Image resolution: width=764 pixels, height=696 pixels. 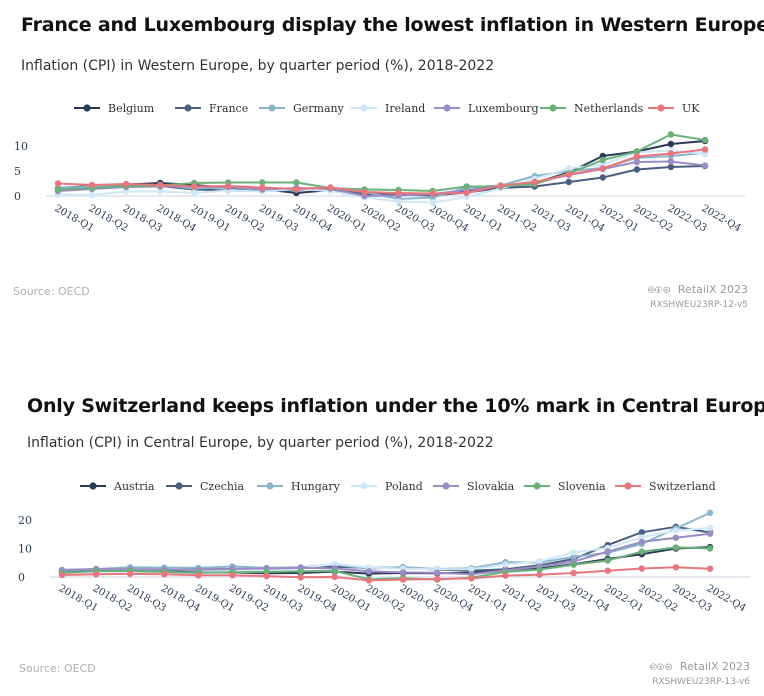 I want to click on legend-label: Hungary, so click(x=316, y=486).